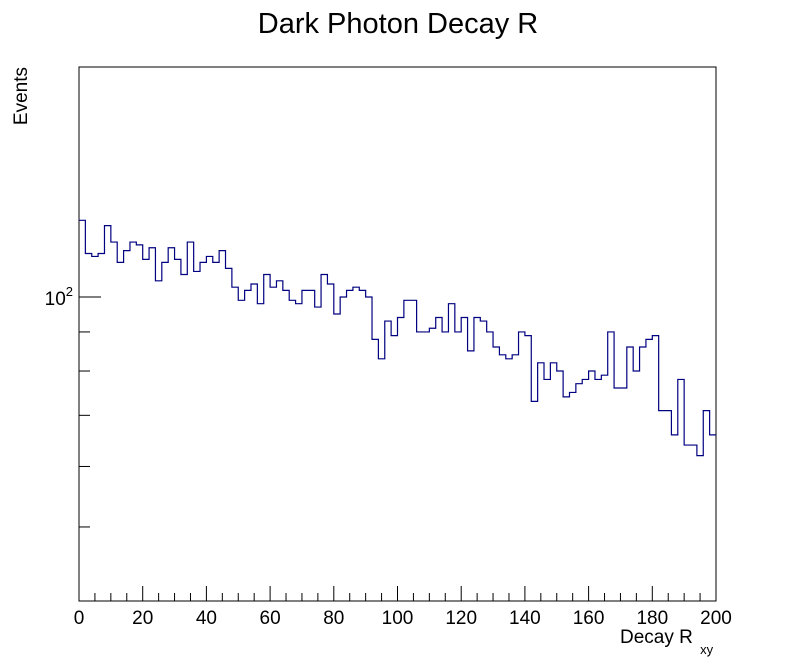 This screenshot has width=796, height=672. Describe the element at coordinates (589, 618) in the screenshot. I see `x-tick-label: 160` at that location.